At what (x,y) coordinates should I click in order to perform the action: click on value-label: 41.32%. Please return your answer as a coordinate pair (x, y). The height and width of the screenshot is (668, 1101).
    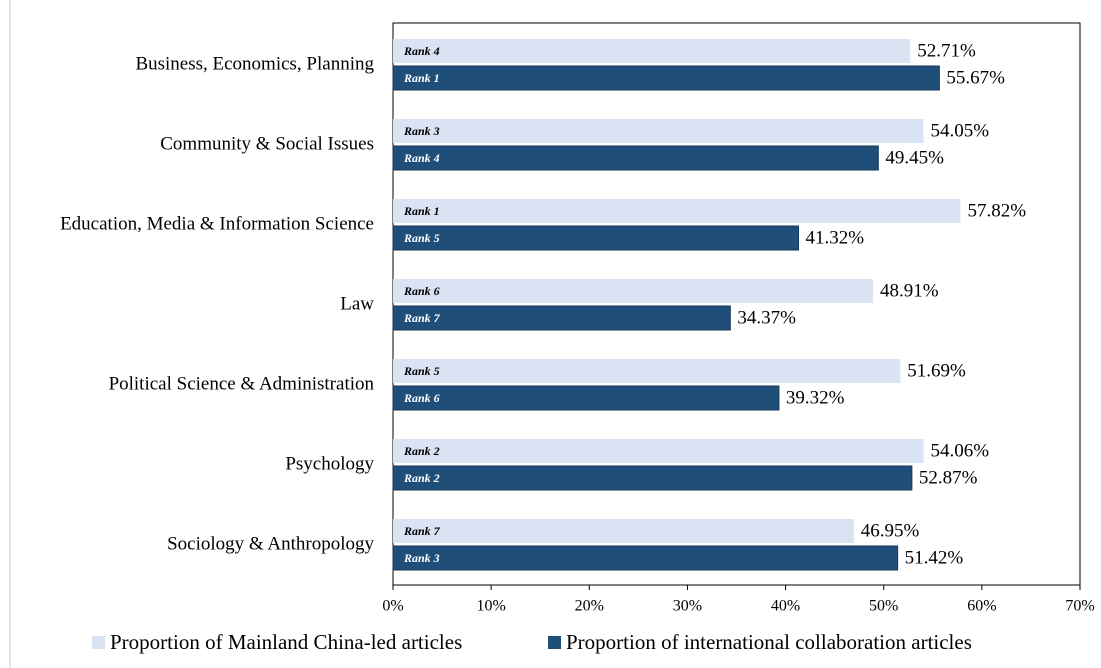
    Looking at the image, I should click on (835, 237).